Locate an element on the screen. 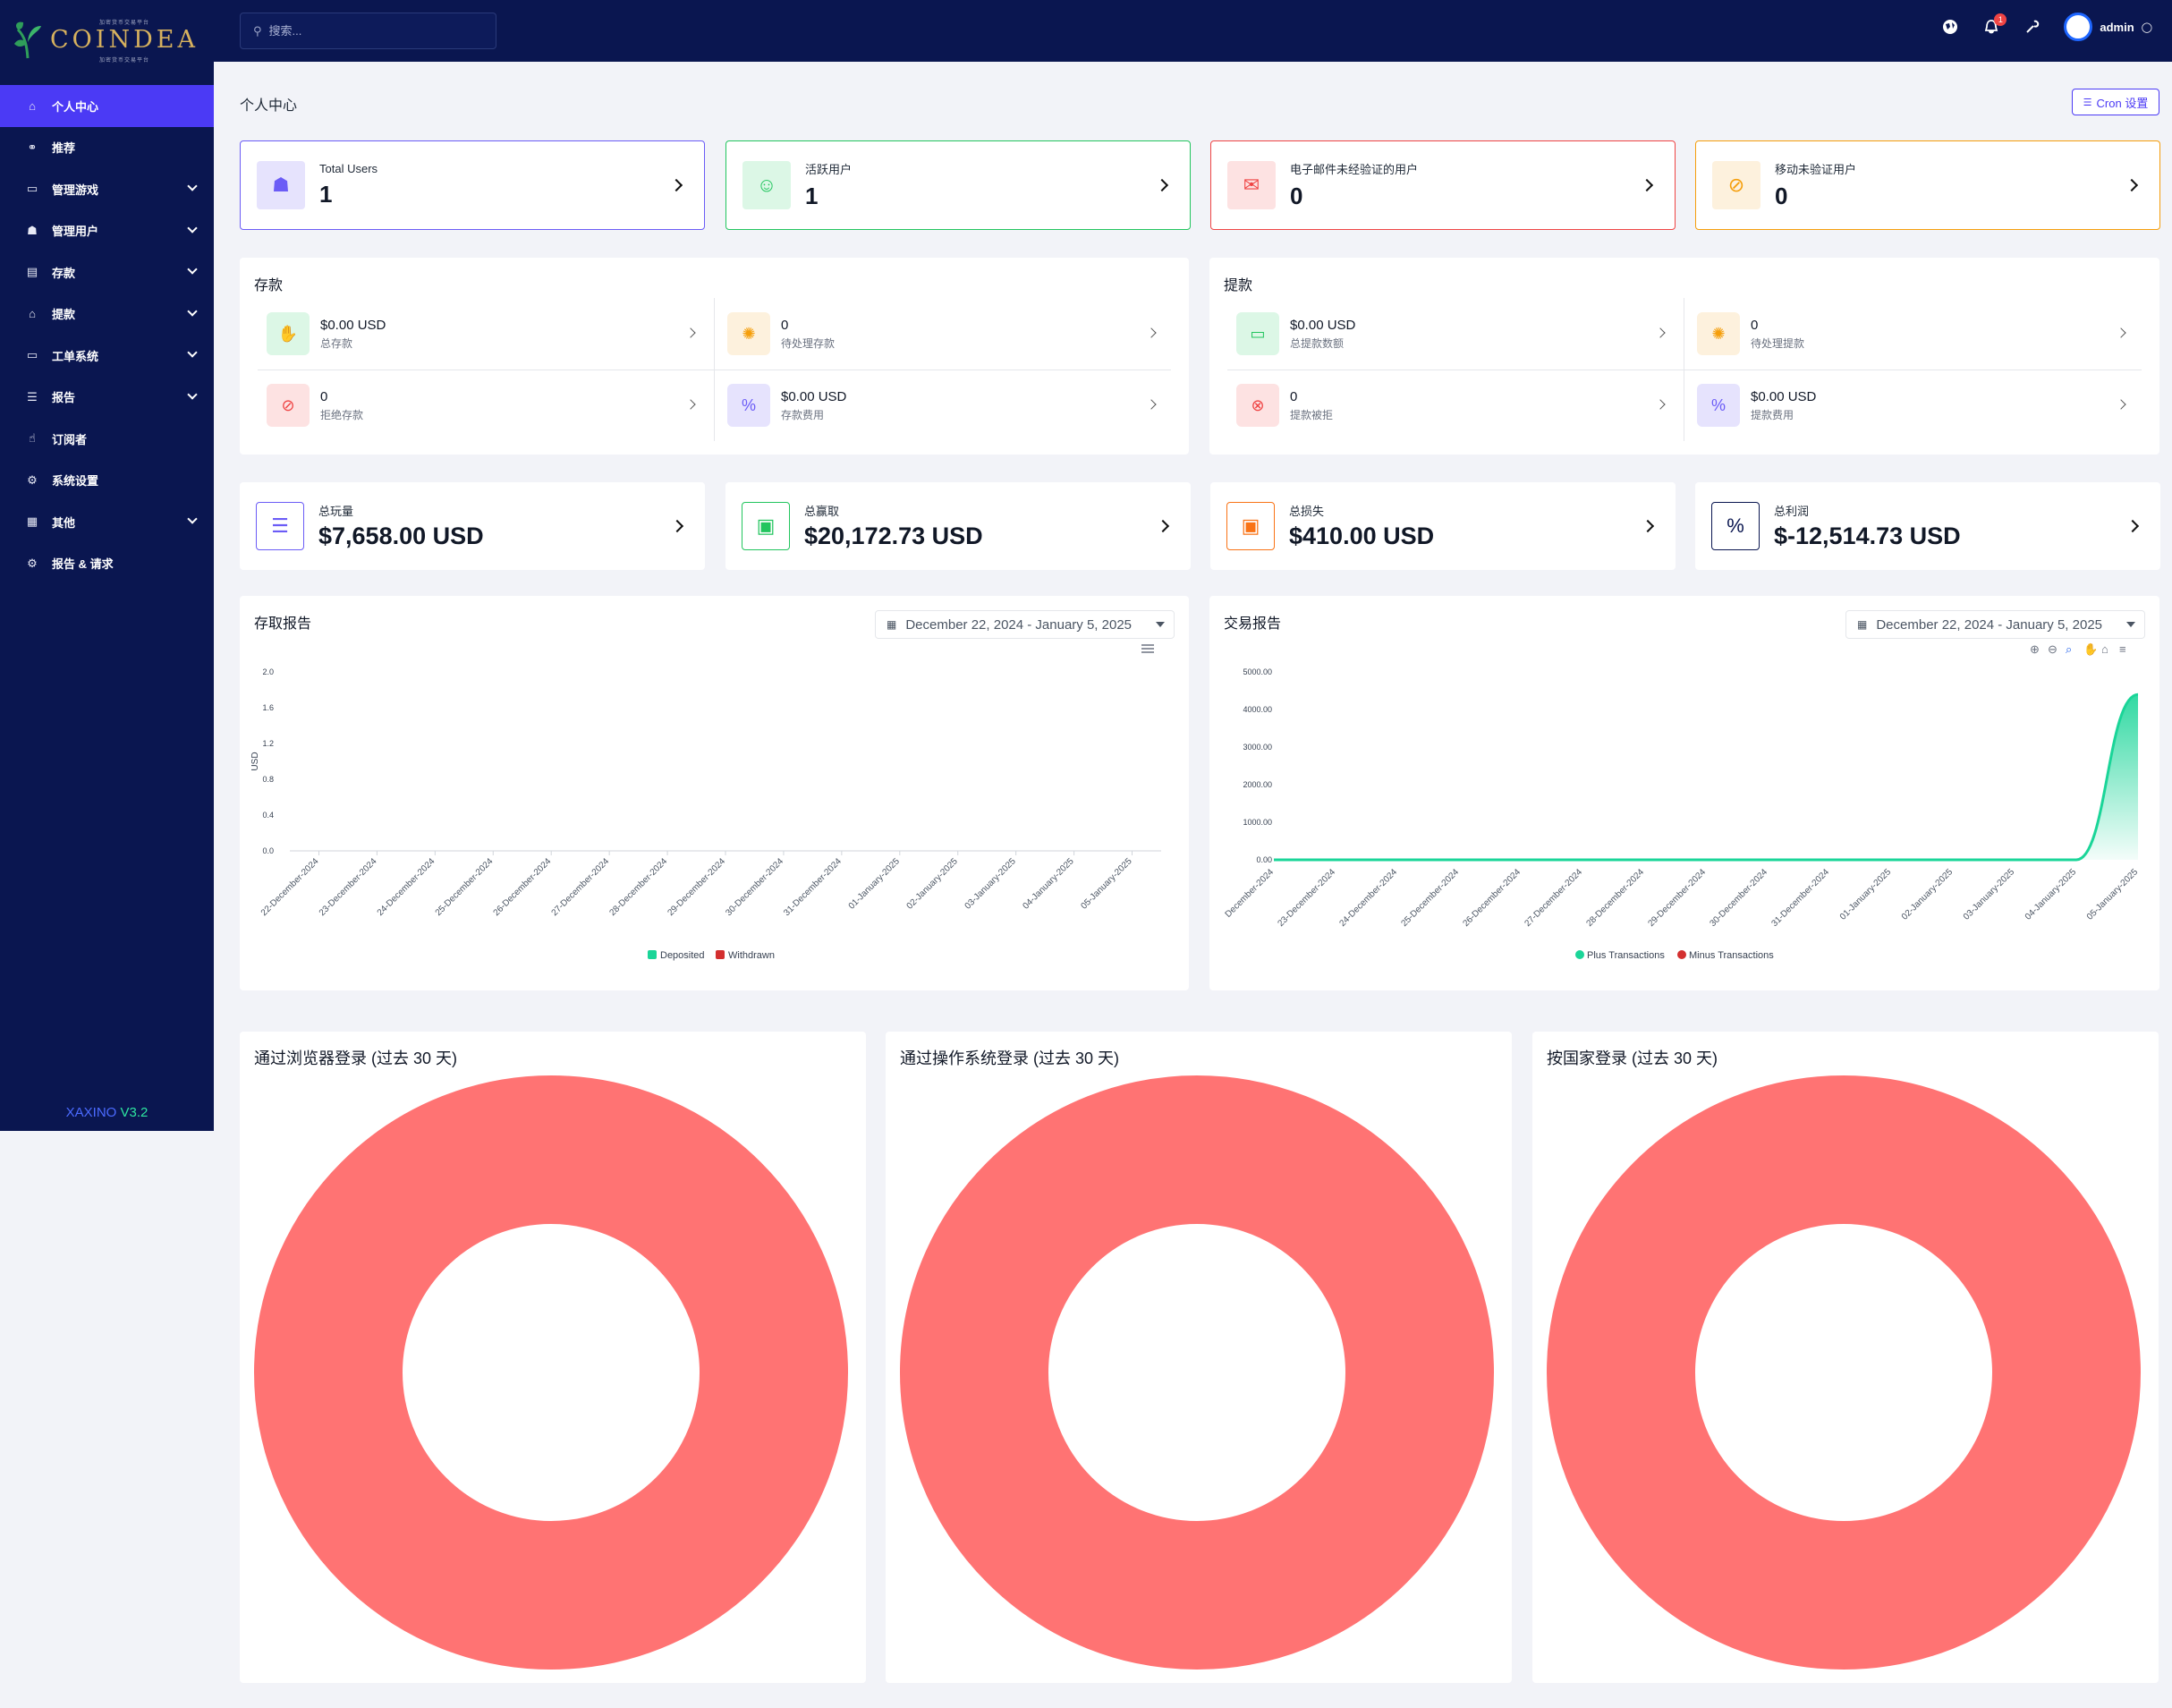 The width and height of the screenshot is (2172, 1708). y-tick-label: 0.8 is located at coordinates (268, 779).